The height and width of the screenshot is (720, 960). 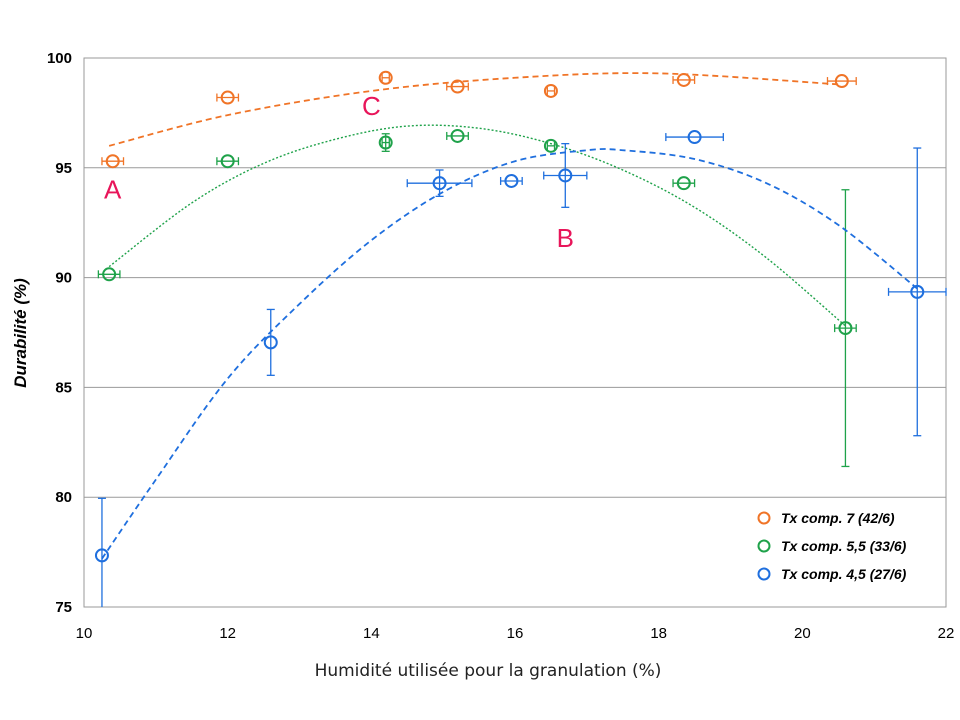 I want to click on y-tick-label: 85, so click(x=63, y=387).